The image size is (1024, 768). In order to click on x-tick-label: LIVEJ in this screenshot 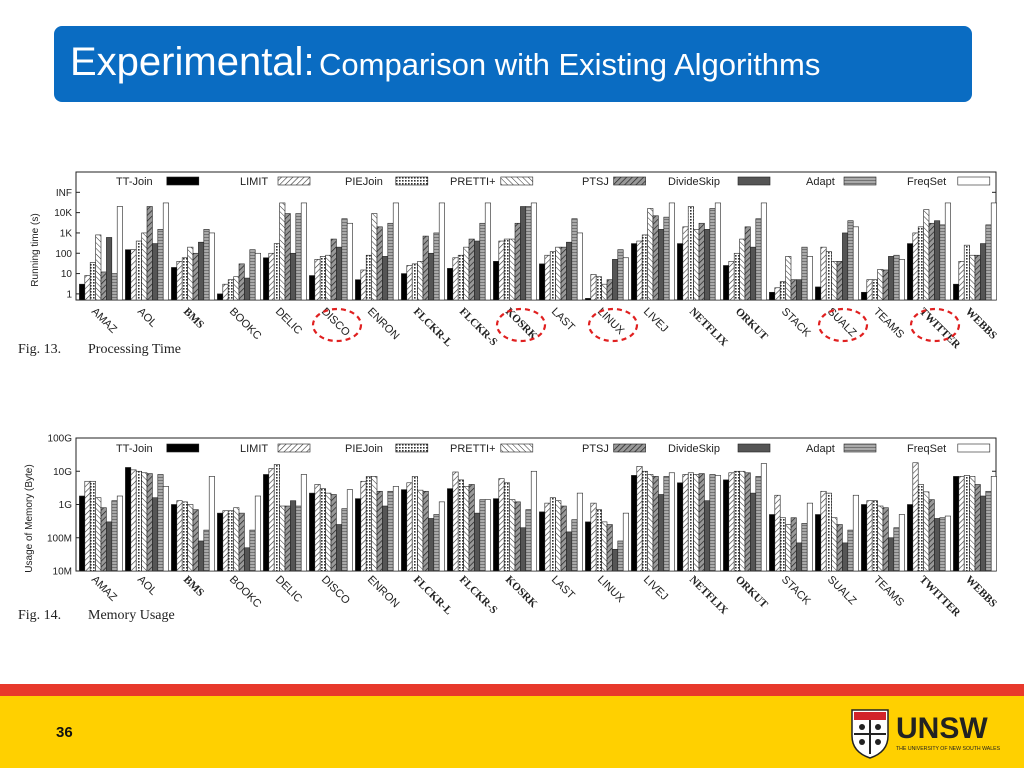, I will do `click(655, 320)`.